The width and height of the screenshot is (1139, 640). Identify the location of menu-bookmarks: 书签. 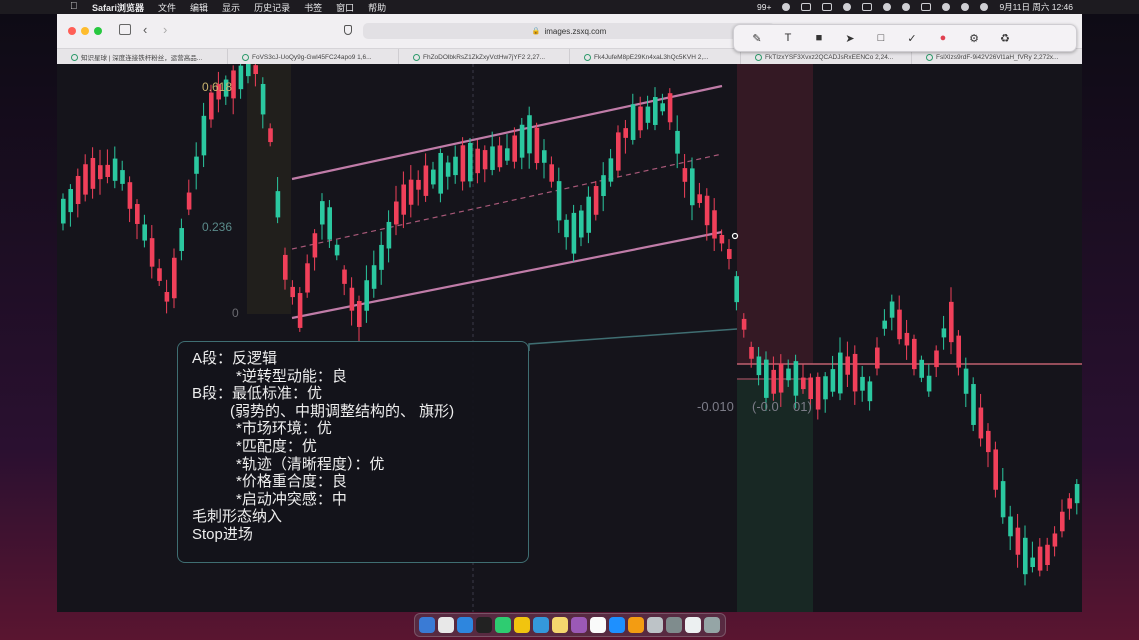
(313, 7).